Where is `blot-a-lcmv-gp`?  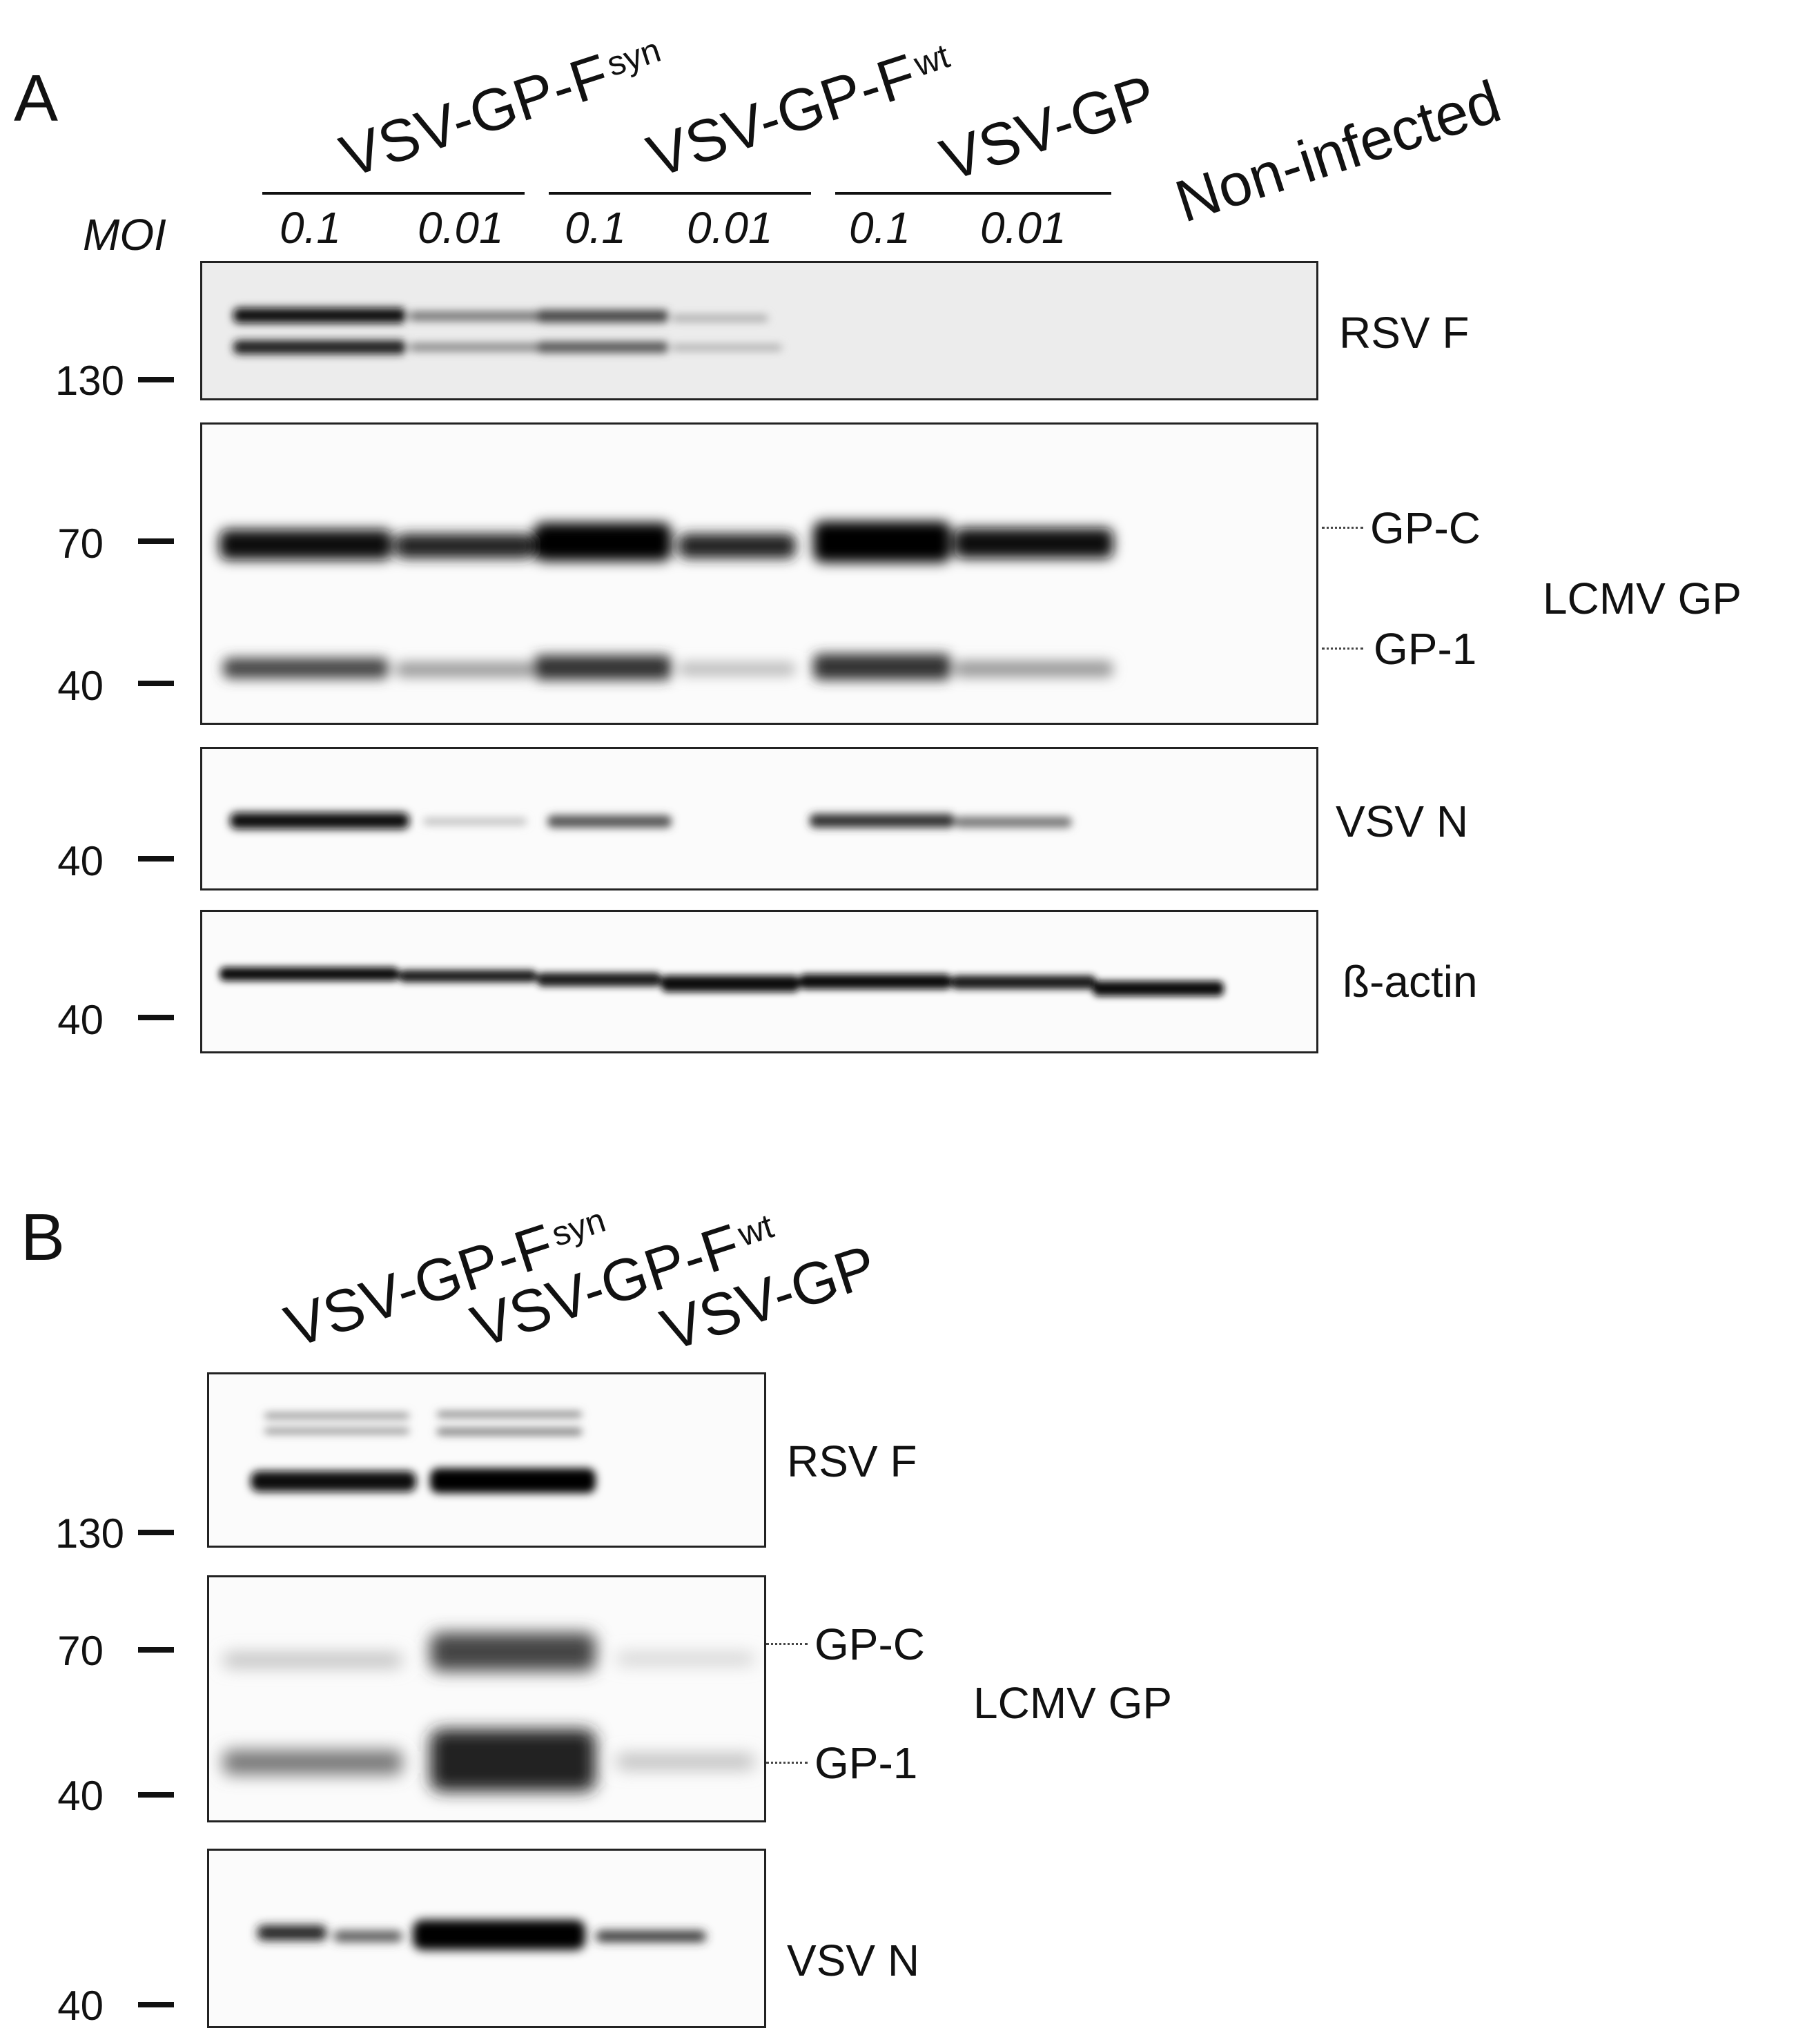
blot-a-lcmv-gp is located at coordinates (759, 573).